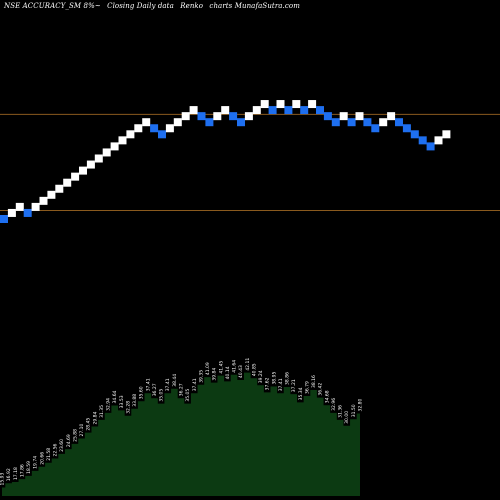 Image resolution: width=500 pixels, height=500 pixels. What do you see at coordinates (140, 6) in the screenshot?
I see `description-label: Closing Daily data` at bounding box center [140, 6].